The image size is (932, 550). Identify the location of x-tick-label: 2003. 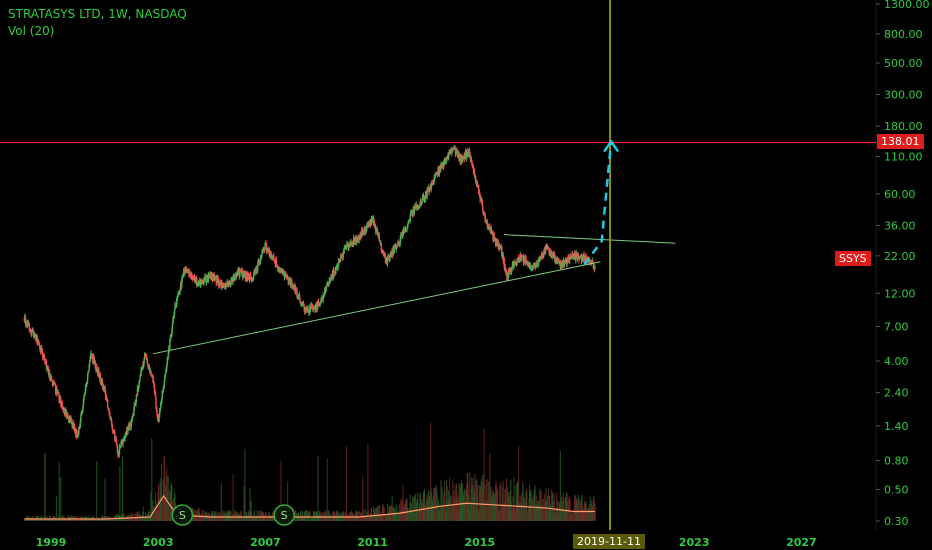
(158, 542).